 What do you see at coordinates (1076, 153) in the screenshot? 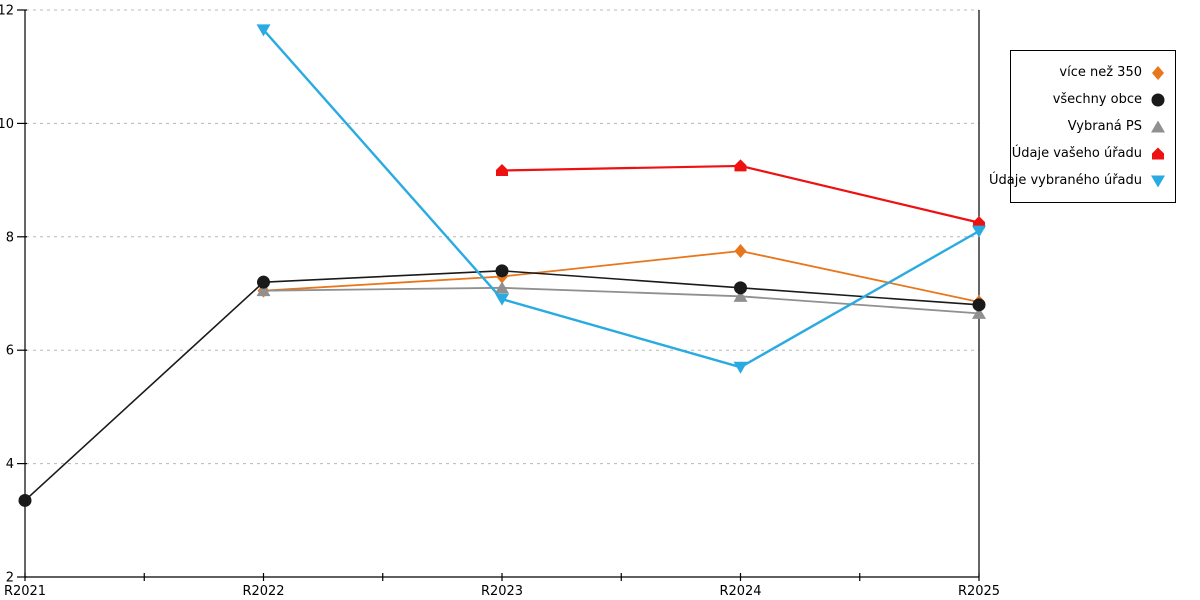
I see `legend-label: Údaje vašeho úřadu` at bounding box center [1076, 153].